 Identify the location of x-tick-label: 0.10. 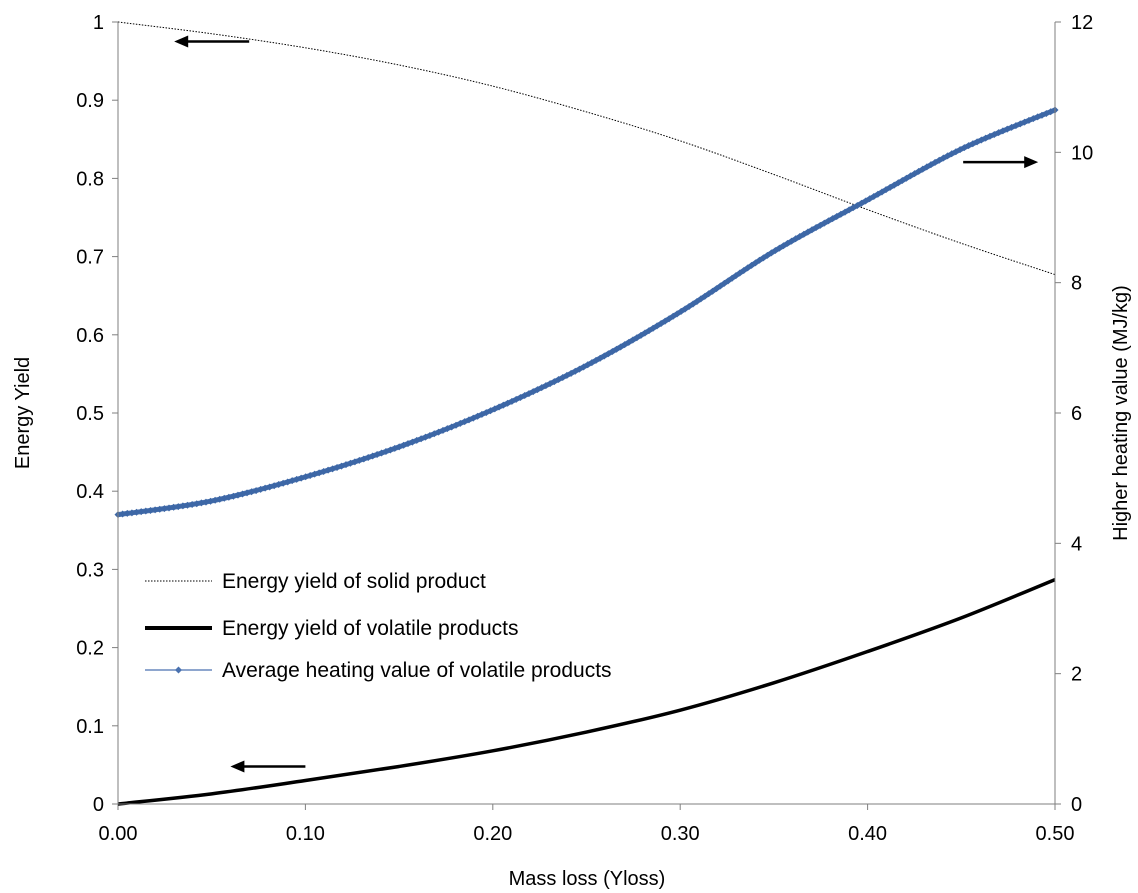
(305, 834).